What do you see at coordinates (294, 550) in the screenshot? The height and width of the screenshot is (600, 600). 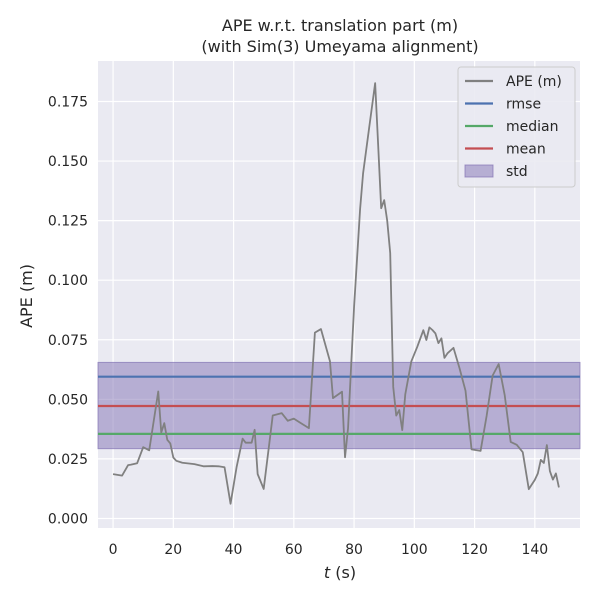 I see `x-tick-label: 60` at bounding box center [294, 550].